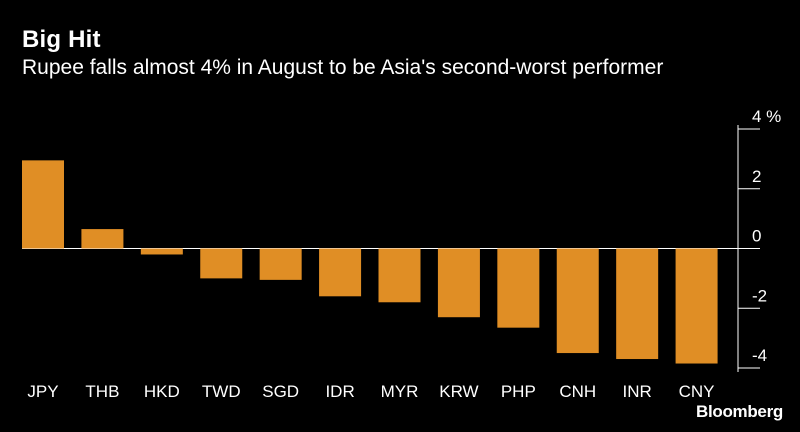 This screenshot has width=800, height=432. I want to click on bloomberg-logo: Bloomberg, so click(739, 411).